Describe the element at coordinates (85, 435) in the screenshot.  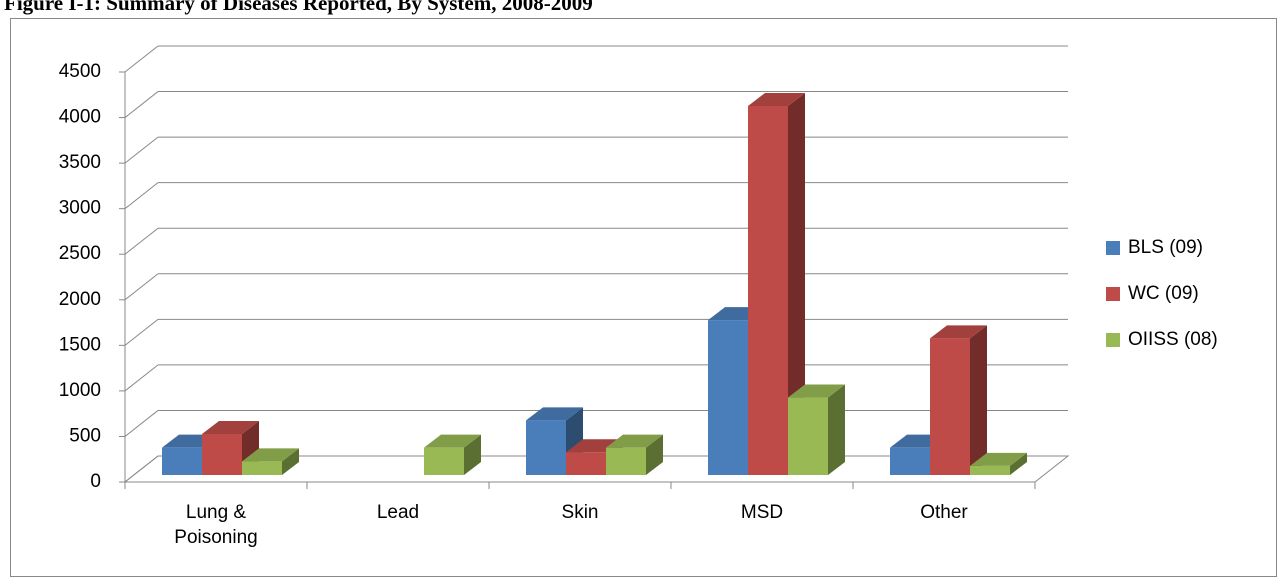
I see `y-tick-label: 500` at that location.